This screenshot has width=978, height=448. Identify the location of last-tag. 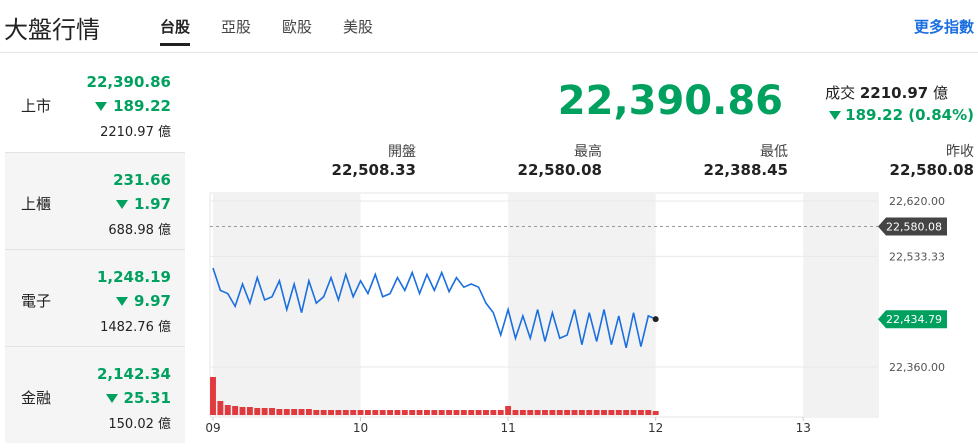
(912, 319).